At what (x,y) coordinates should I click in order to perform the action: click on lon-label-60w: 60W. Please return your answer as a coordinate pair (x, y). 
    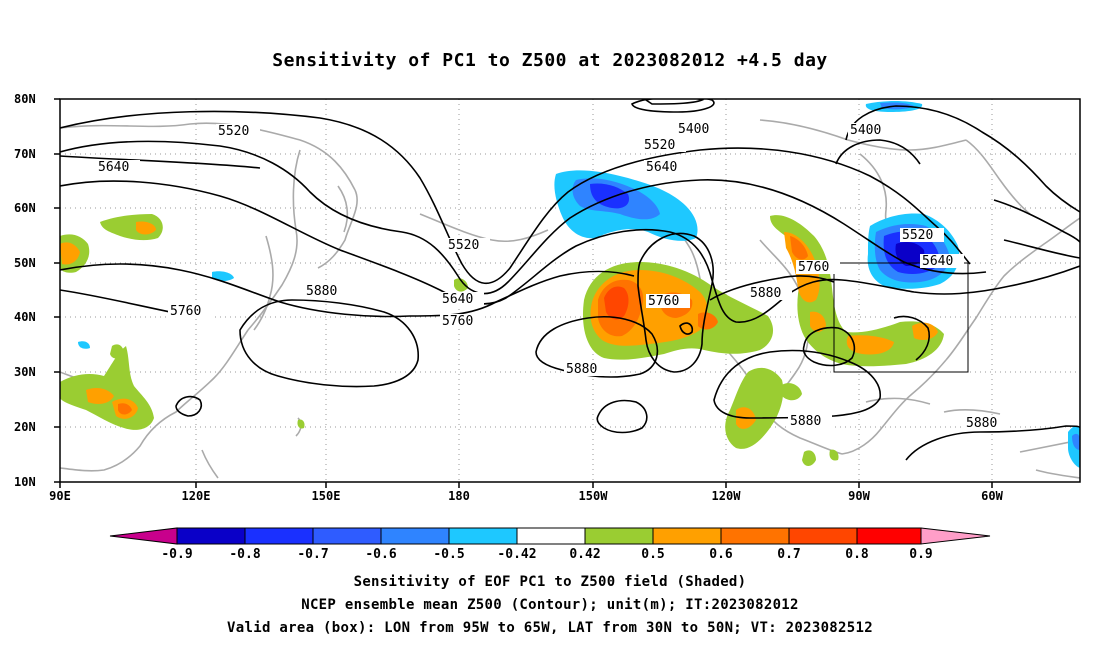
    Looking at the image, I should click on (992, 496).